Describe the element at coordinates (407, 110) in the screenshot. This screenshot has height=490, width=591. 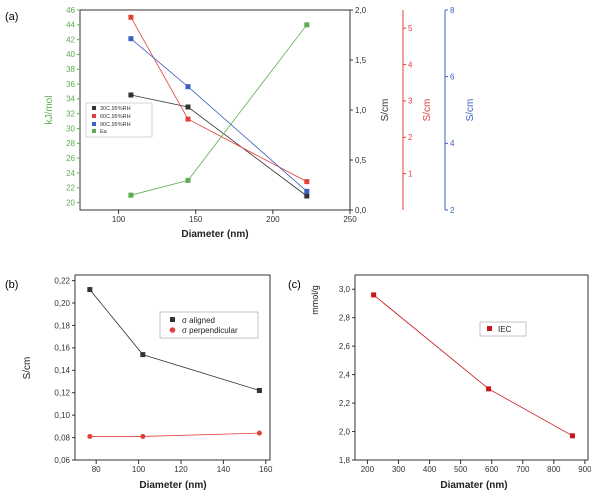
I see `panel-a-right-axis-2: 1 2 3 4 5` at that location.